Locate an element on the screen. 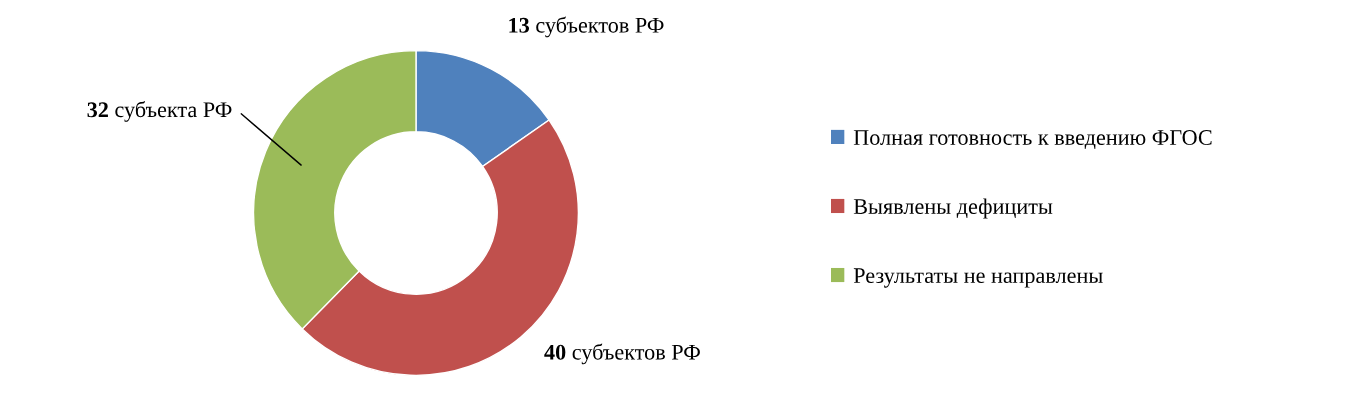 The width and height of the screenshot is (1363, 417). legend-label: Полная готовность к введению ФГОС is located at coordinates (1032, 140).